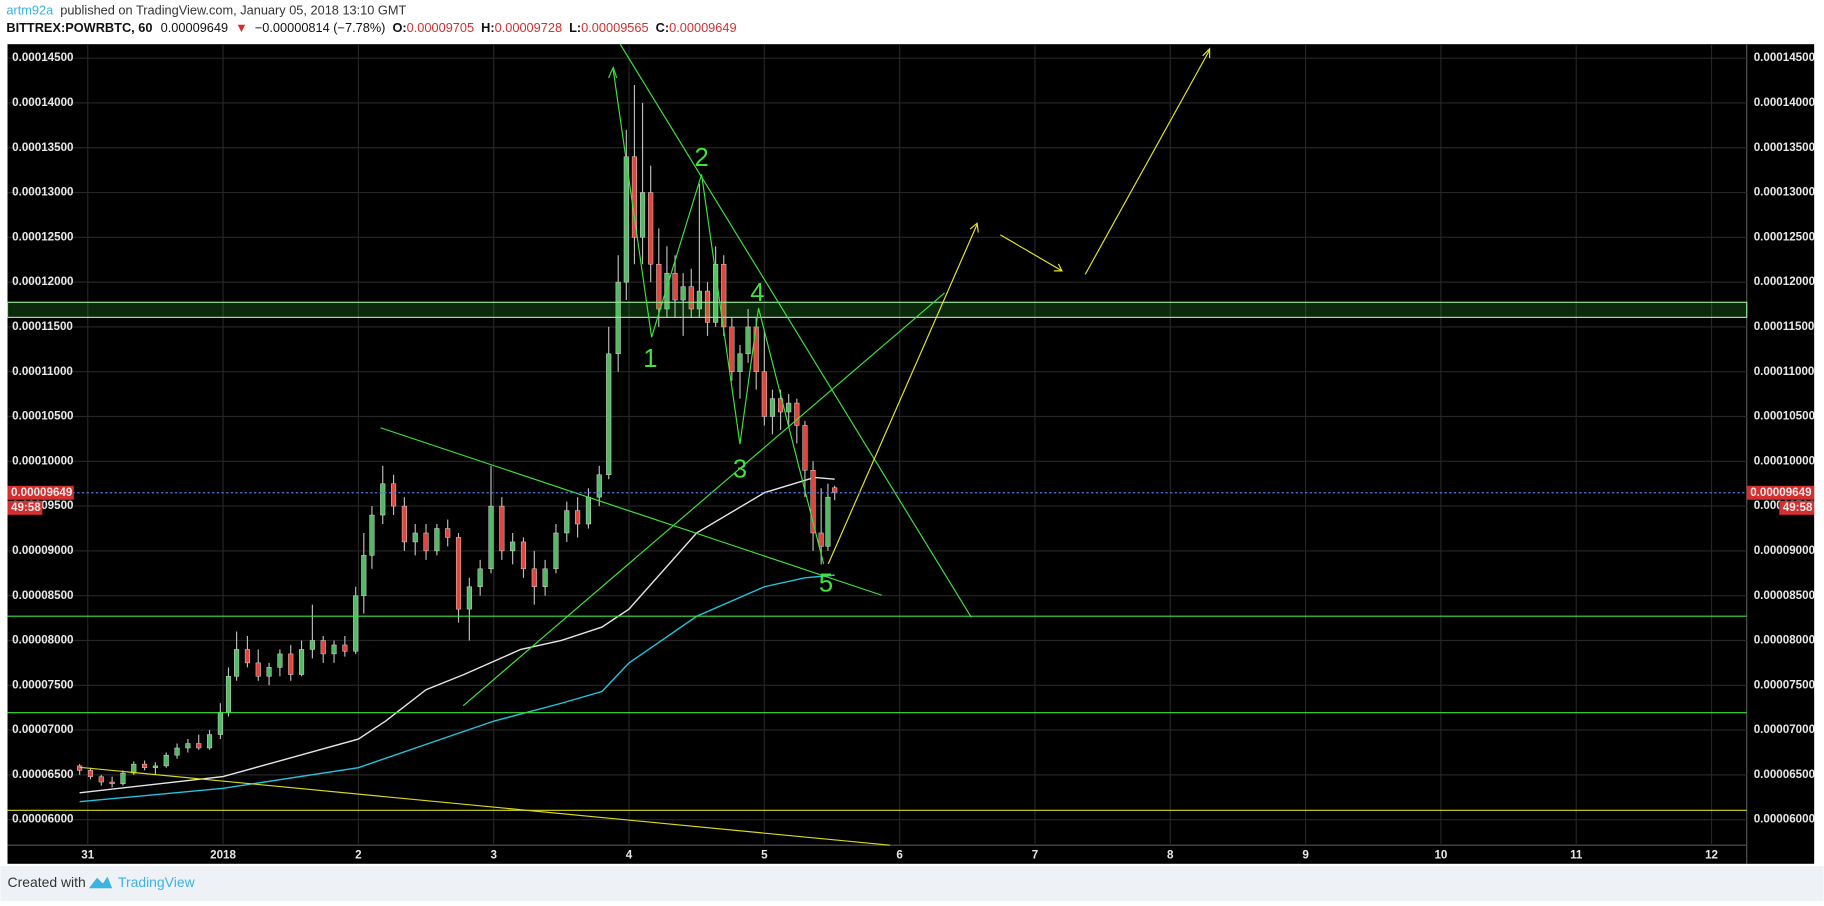  I want to click on countdown: 49:58, so click(1798, 507).